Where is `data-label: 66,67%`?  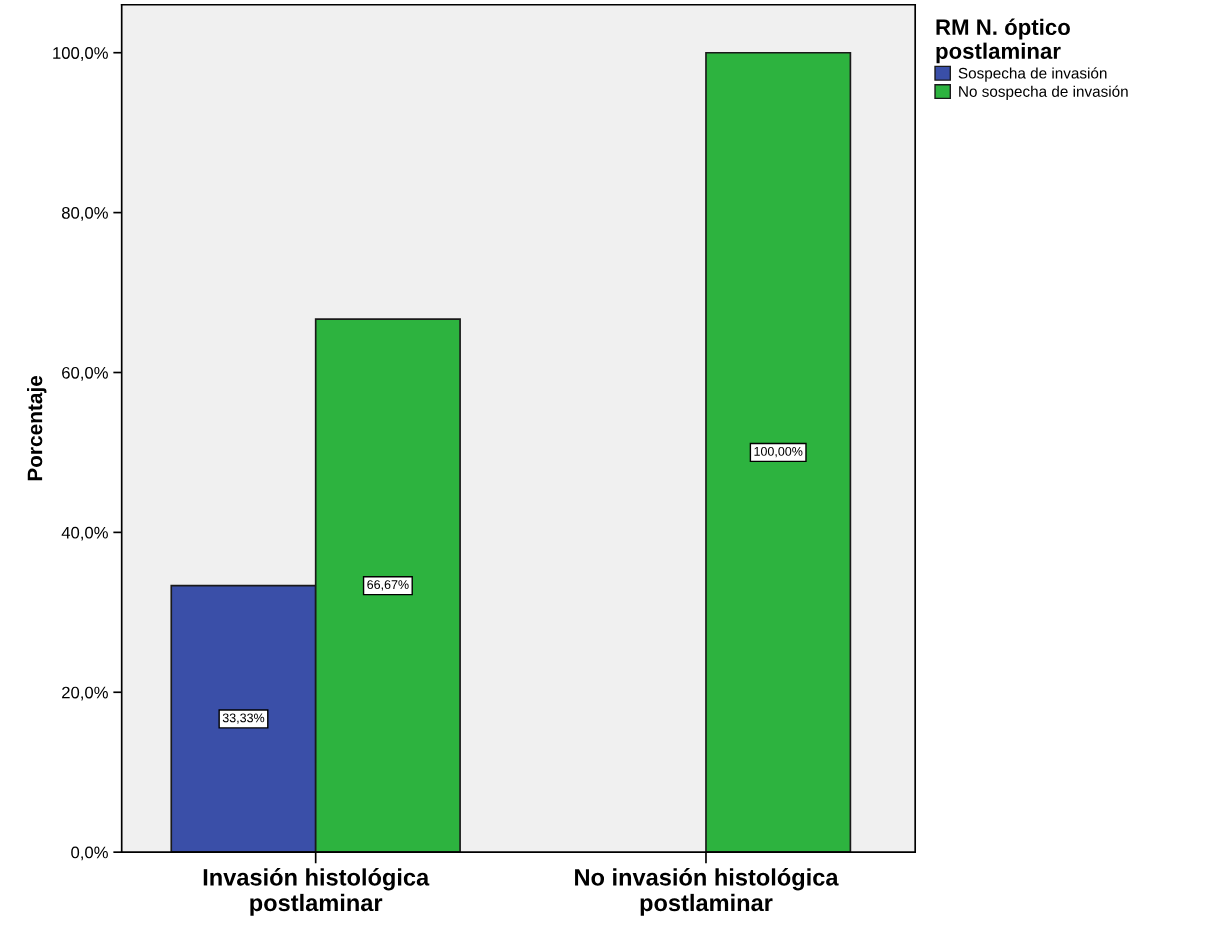
data-label: 66,67% is located at coordinates (388, 585).